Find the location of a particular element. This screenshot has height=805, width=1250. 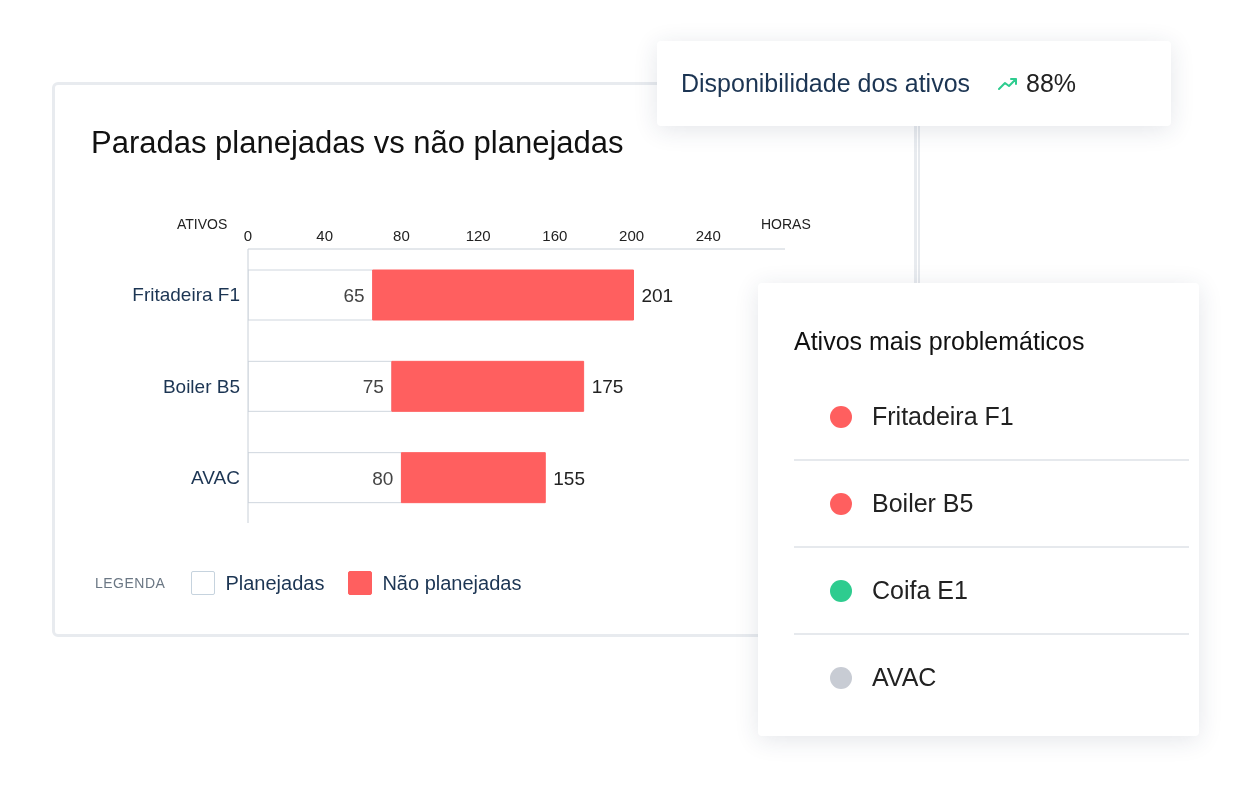

y-tick-label: AVAC is located at coordinates (215, 478).